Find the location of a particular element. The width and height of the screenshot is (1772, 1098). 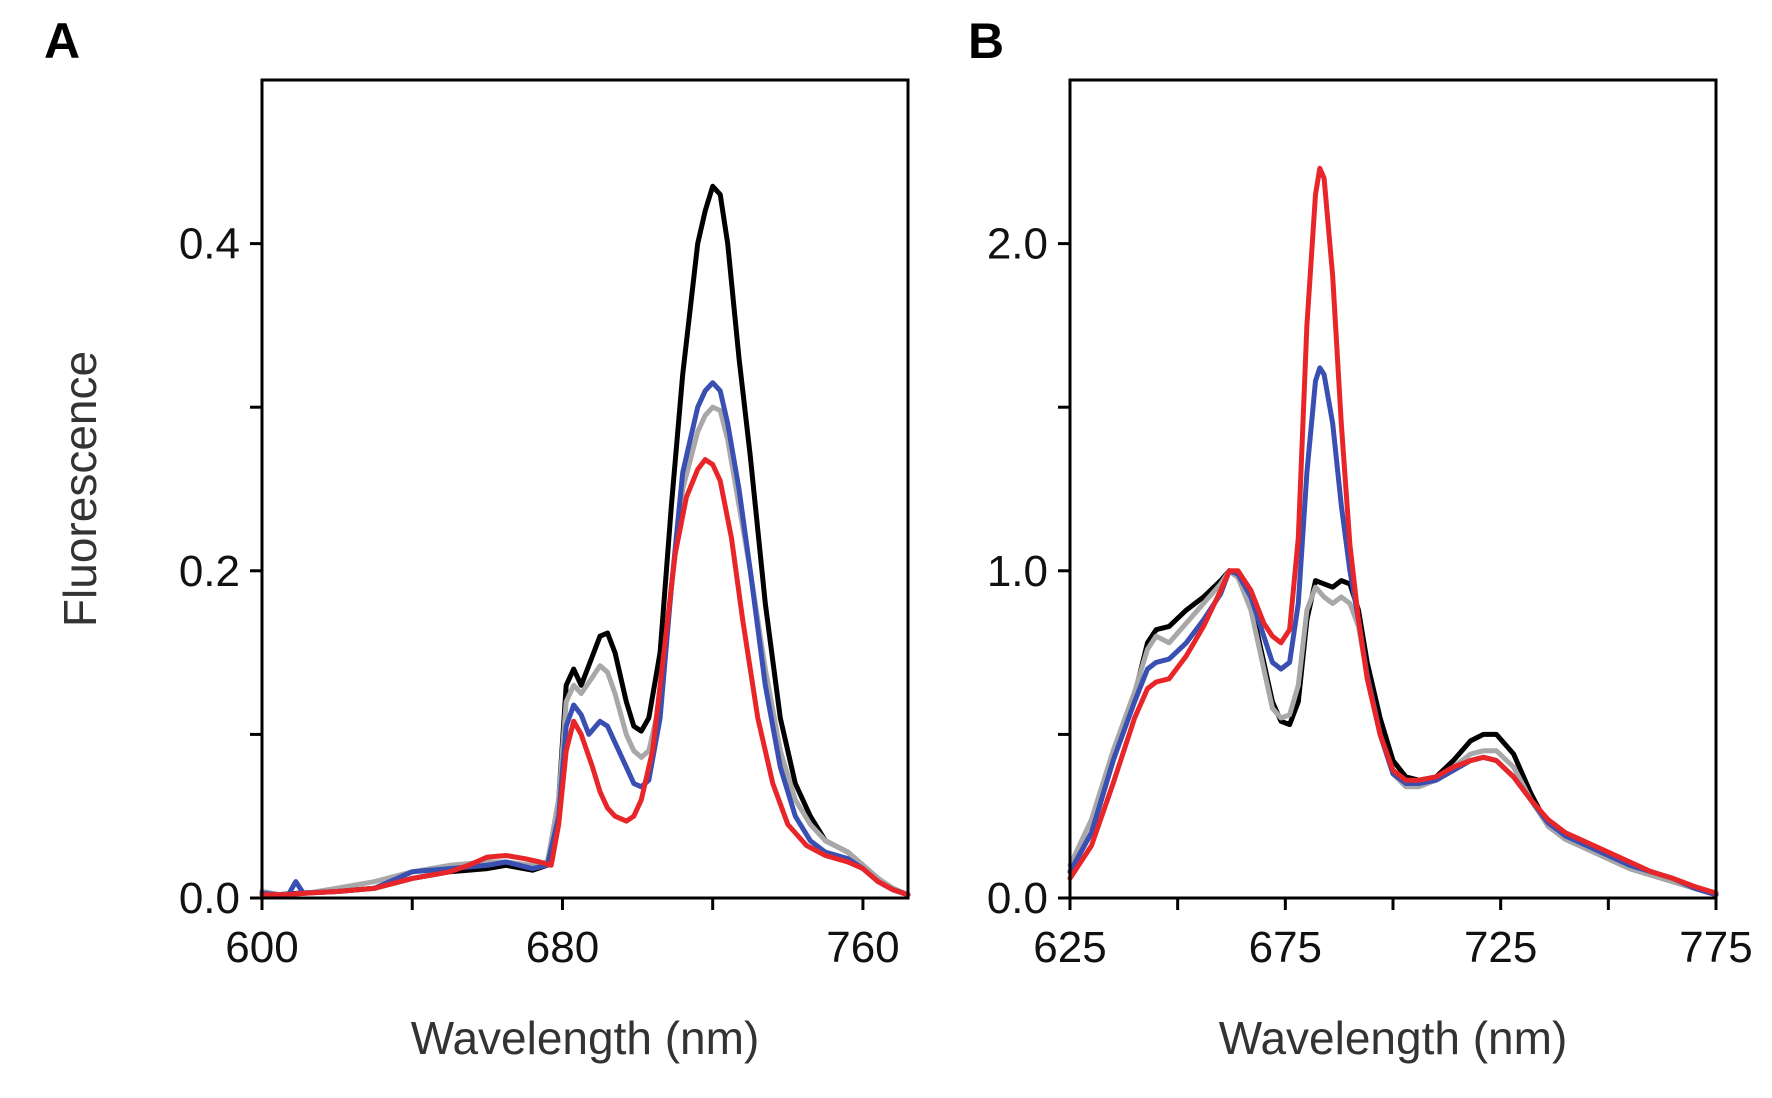

panel-a-x-axis-label: Wavelength (nm) is located at coordinates (585, 1038).